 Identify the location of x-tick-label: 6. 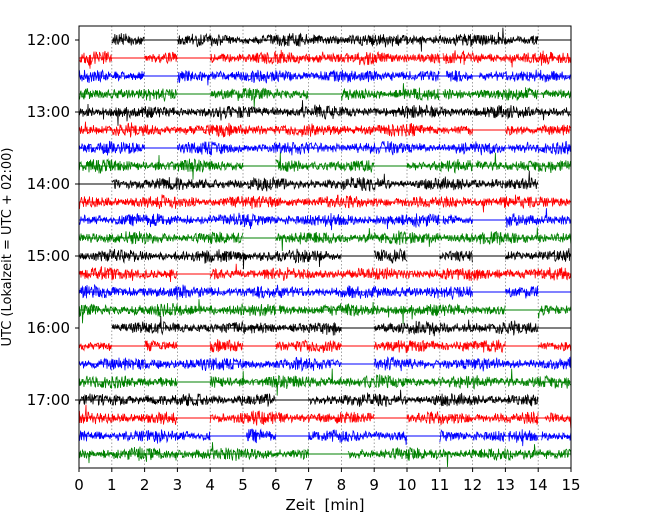
(276, 485).